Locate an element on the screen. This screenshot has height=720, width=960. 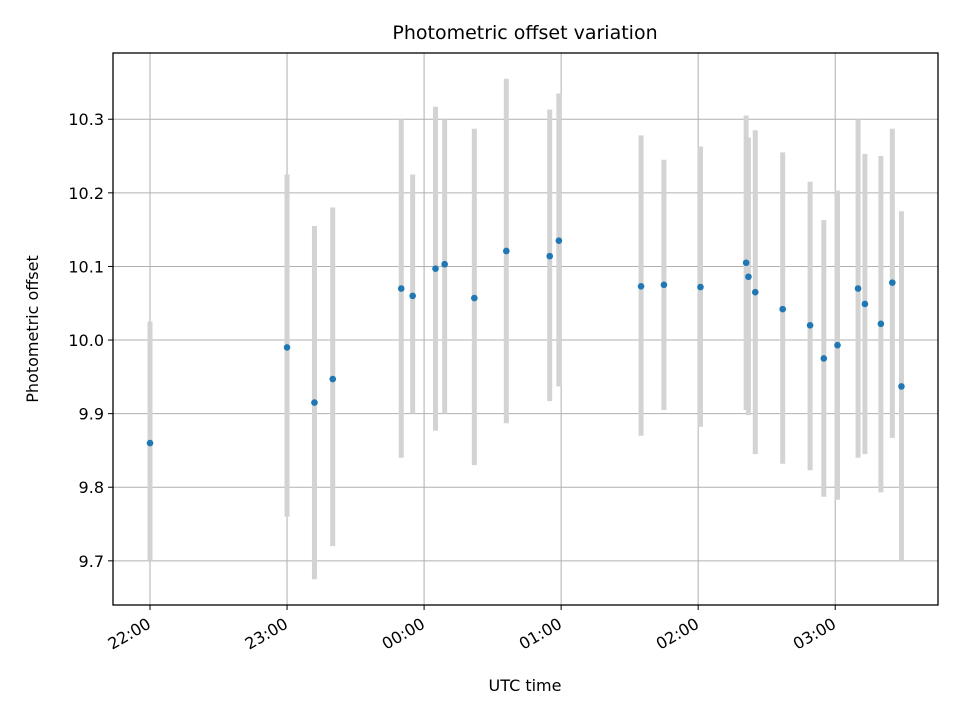
x-axis-label: UTC time is located at coordinates (525, 685).